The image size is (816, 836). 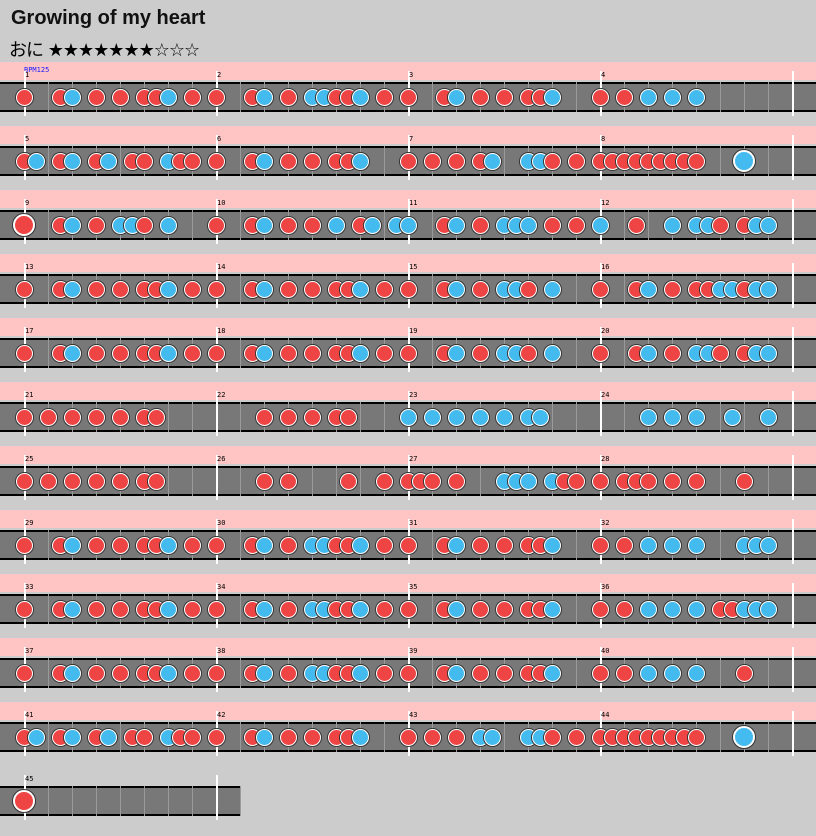 What do you see at coordinates (605, 267) in the screenshot?
I see `measure-number: 16` at bounding box center [605, 267].